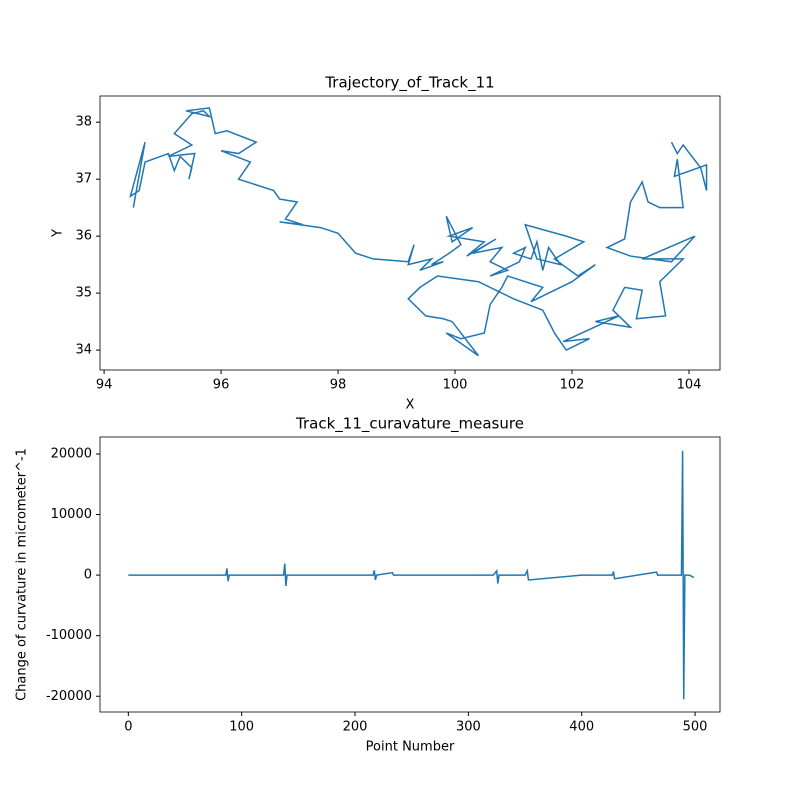  Describe the element at coordinates (83, 350) in the screenshot. I see `y-tick-label: 34` at that location.